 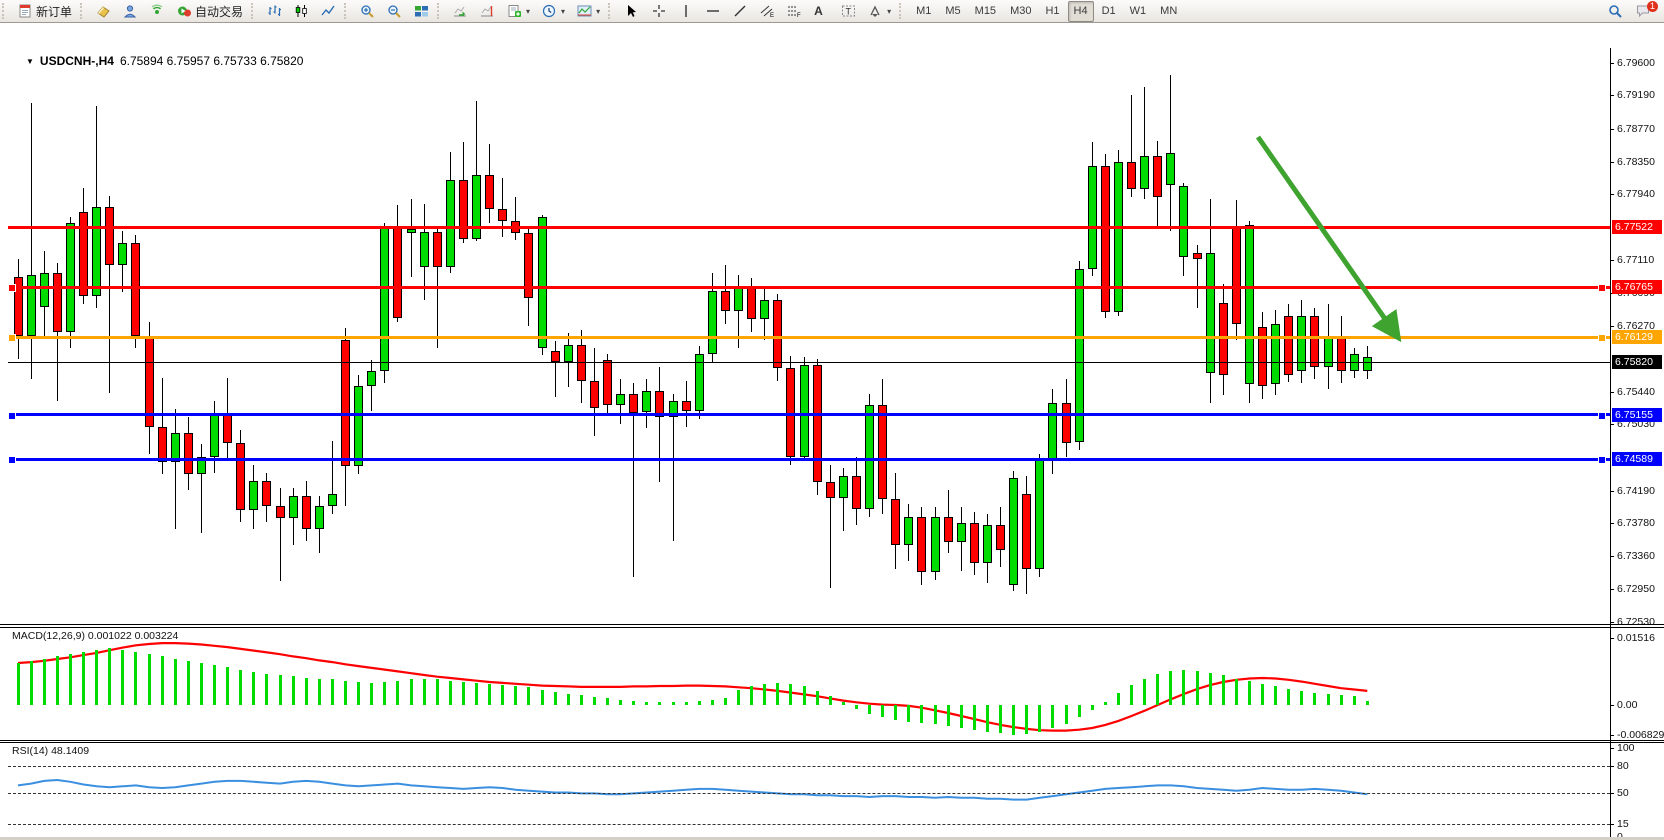 What do you see at coordinates (421, 11) in the screenshot?
I see `tile-windows-button` at bounding box center [421, 11].